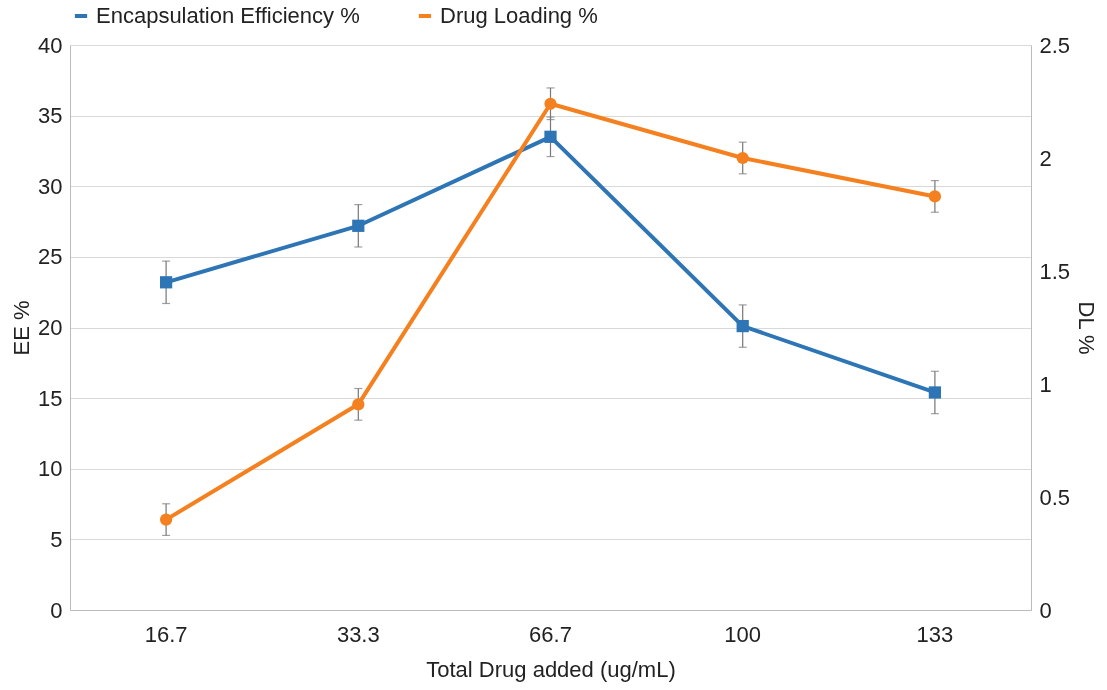 The image size is (1107, 690). Describe the element at coordinates (1087, 328) in the screenshot. I see `y2-axis-title: DL %` at that location.